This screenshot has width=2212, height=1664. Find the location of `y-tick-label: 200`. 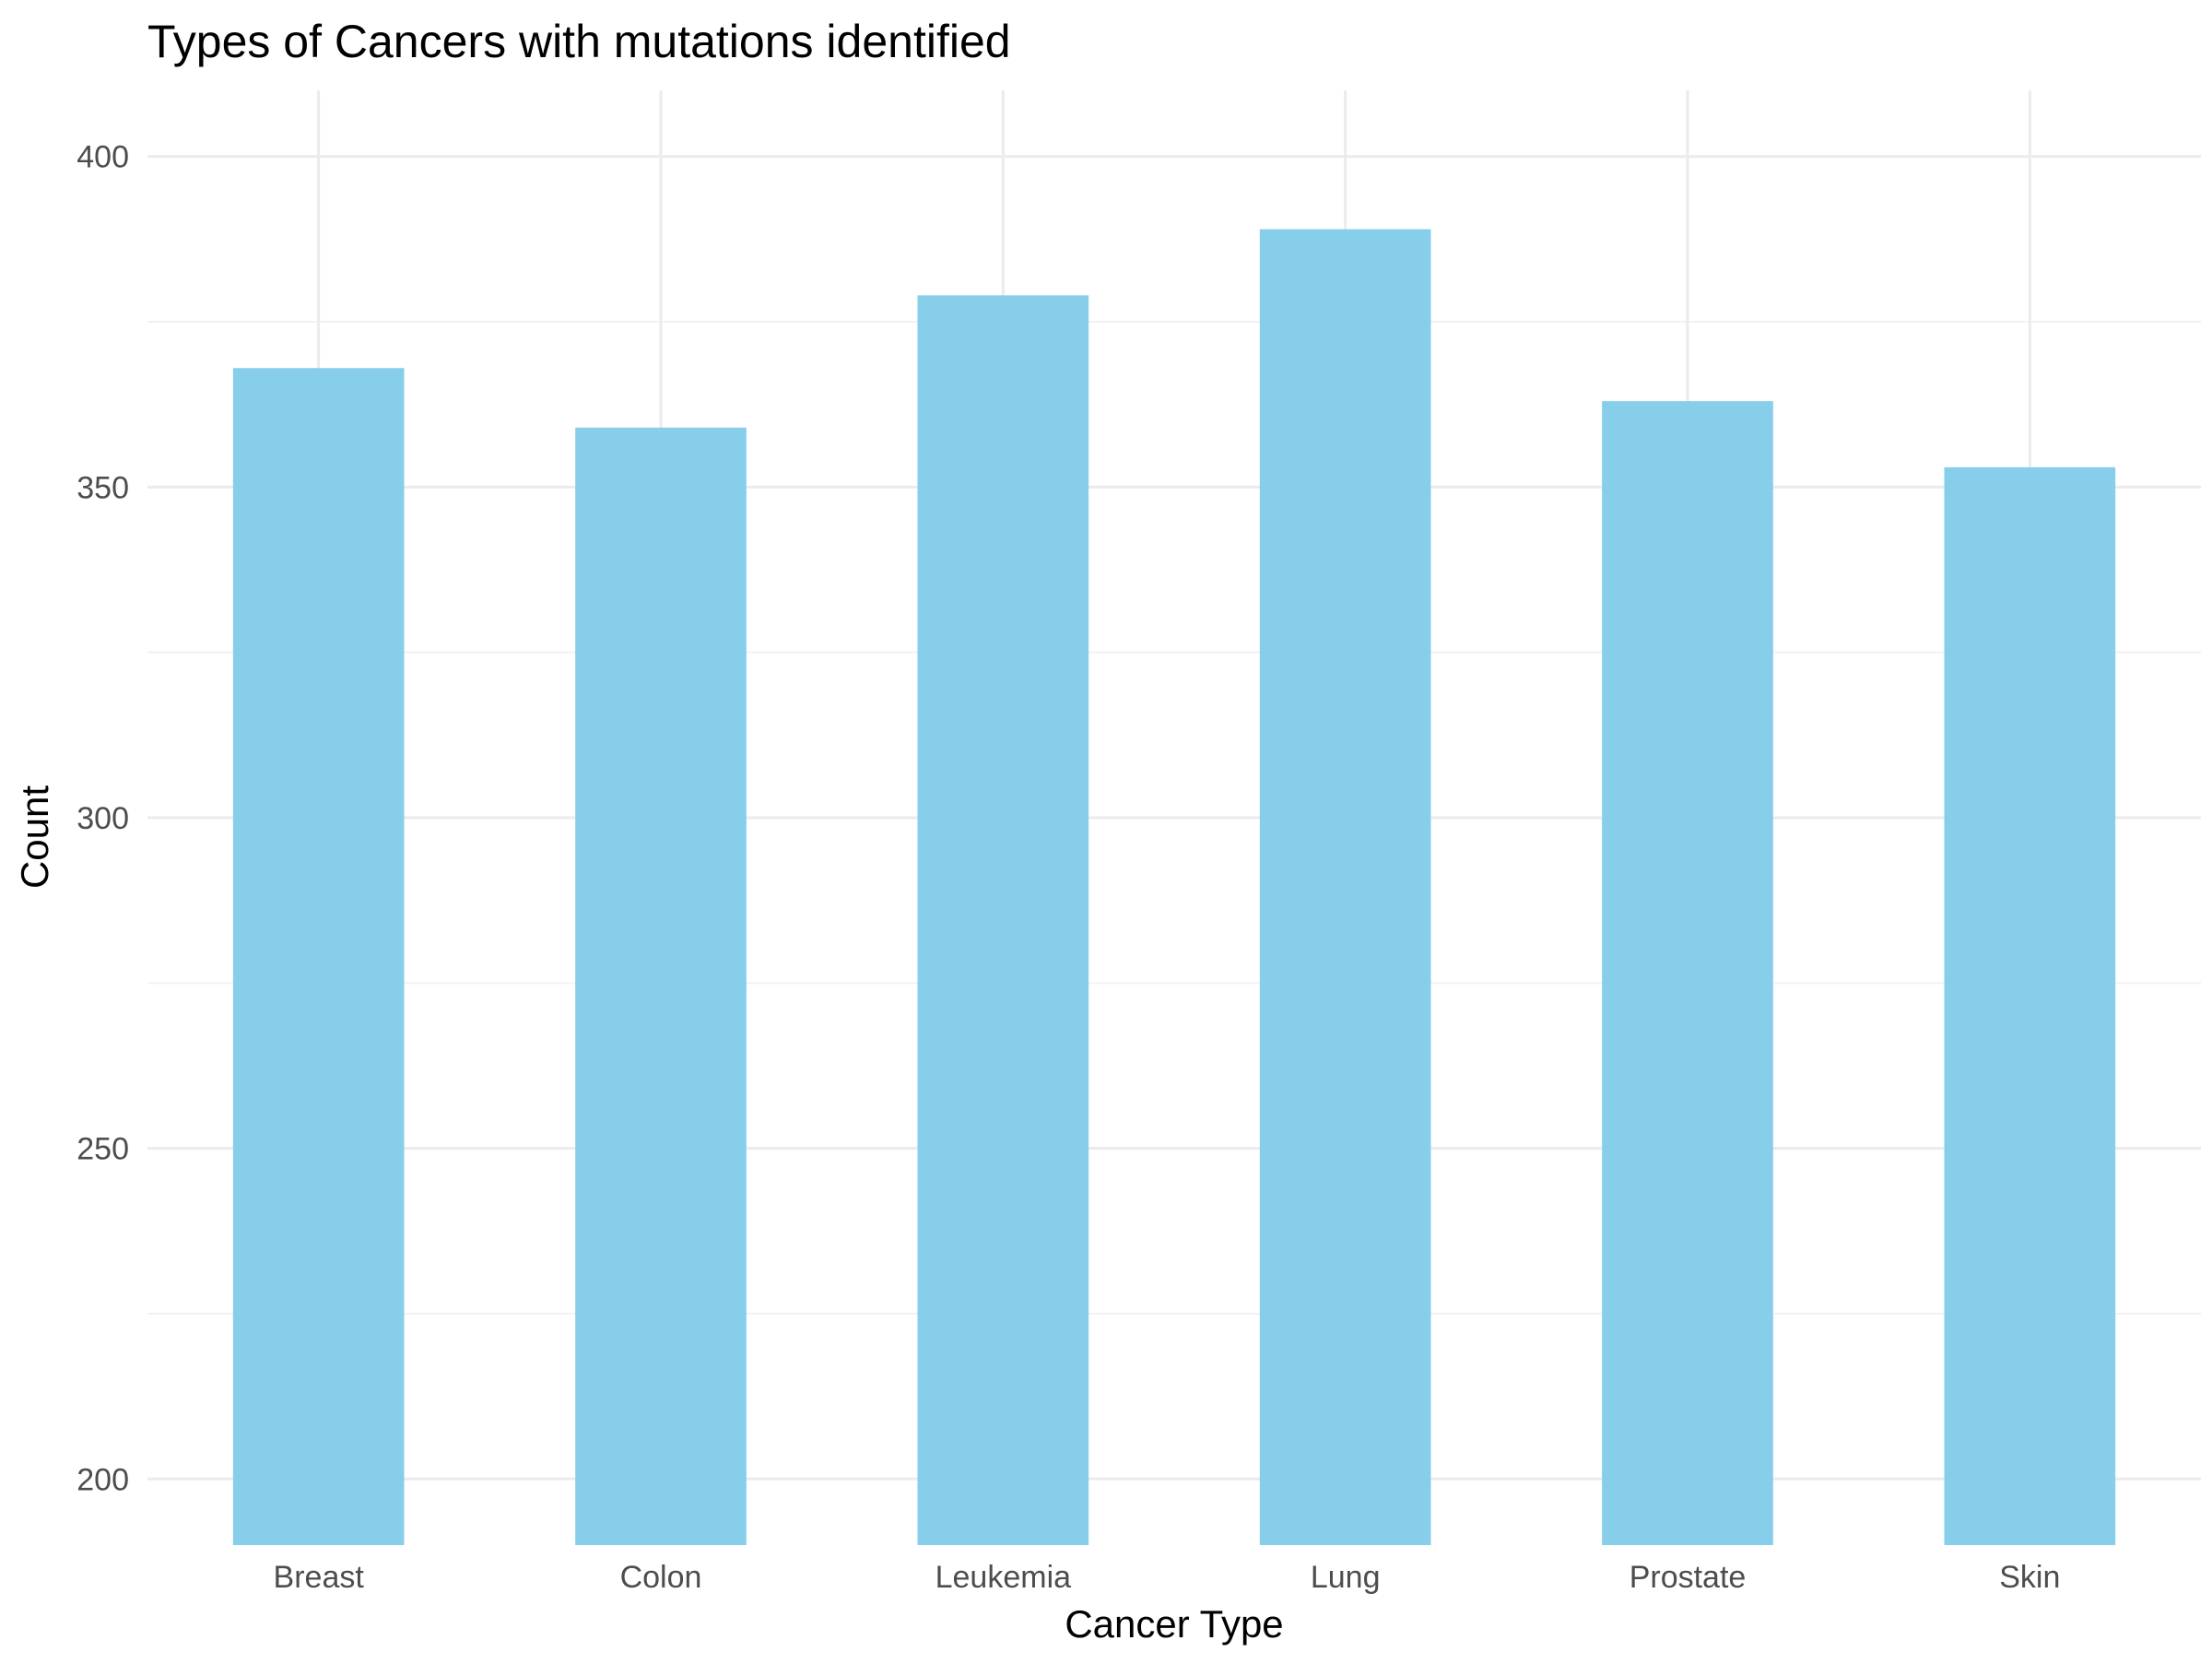

y-tick-label: 200 is located at coordinates (102, 1479).